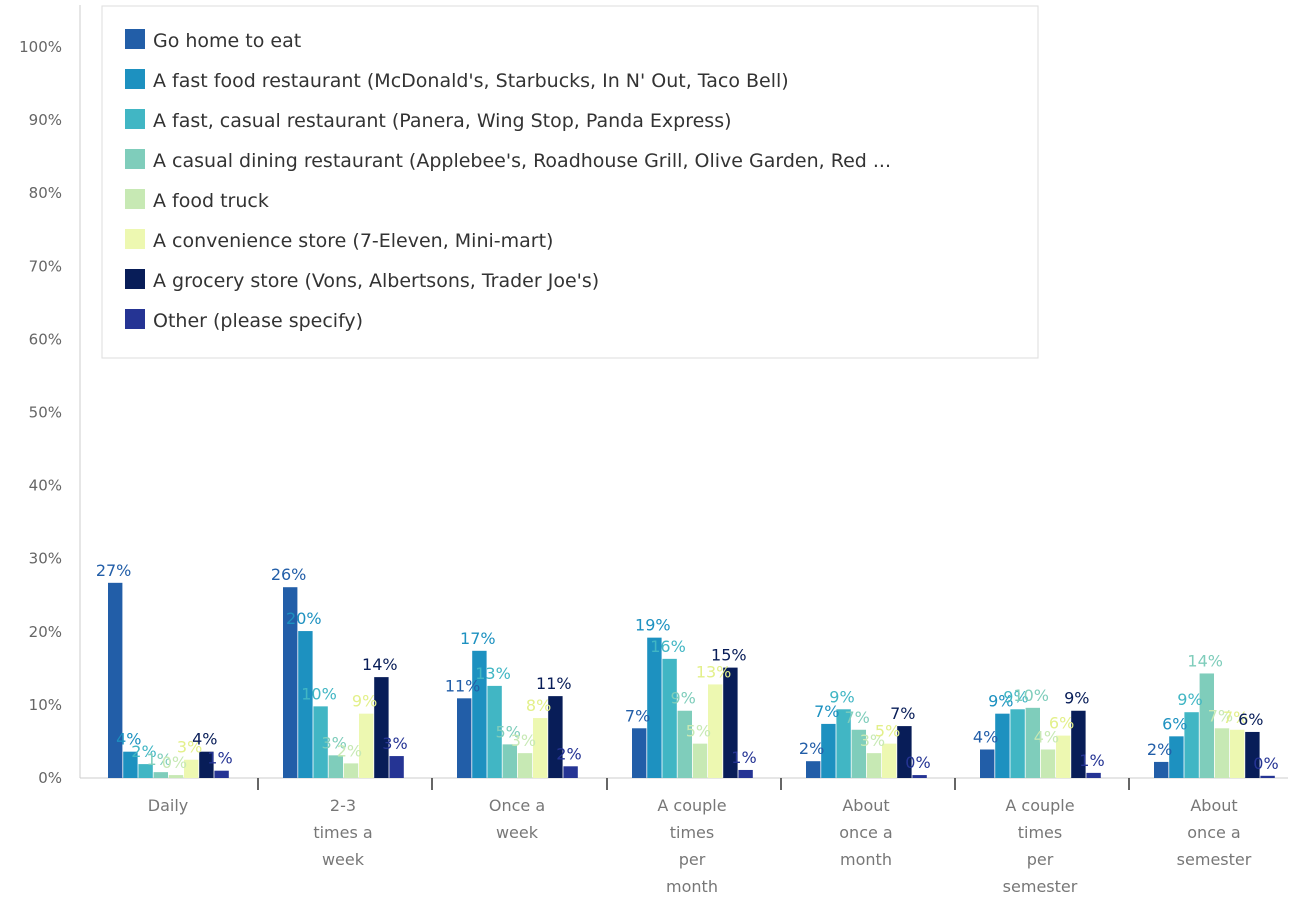  I want to click on y-tick-label: 70%, so click(45, 266).